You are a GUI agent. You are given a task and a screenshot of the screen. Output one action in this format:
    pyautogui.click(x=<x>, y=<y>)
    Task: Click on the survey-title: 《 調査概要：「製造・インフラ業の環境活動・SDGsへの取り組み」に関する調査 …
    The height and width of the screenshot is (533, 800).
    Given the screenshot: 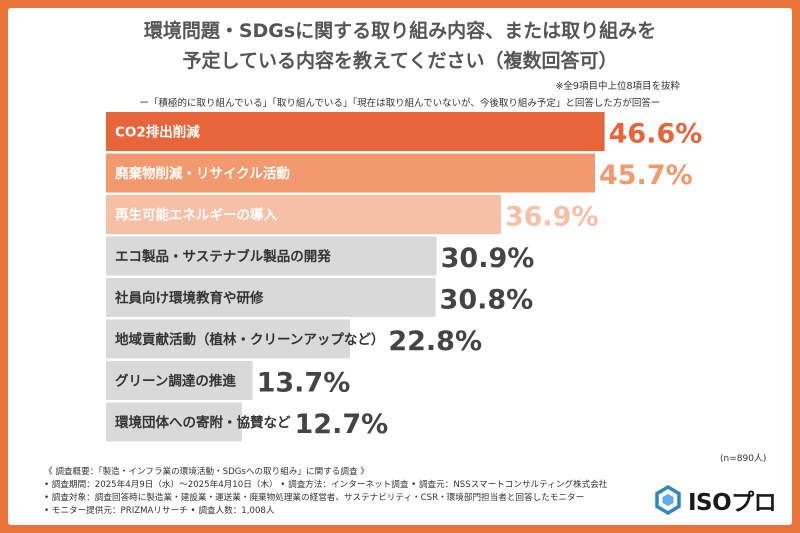 What is the action you would take?
    pyautogui.click(x=206, y=472)
    